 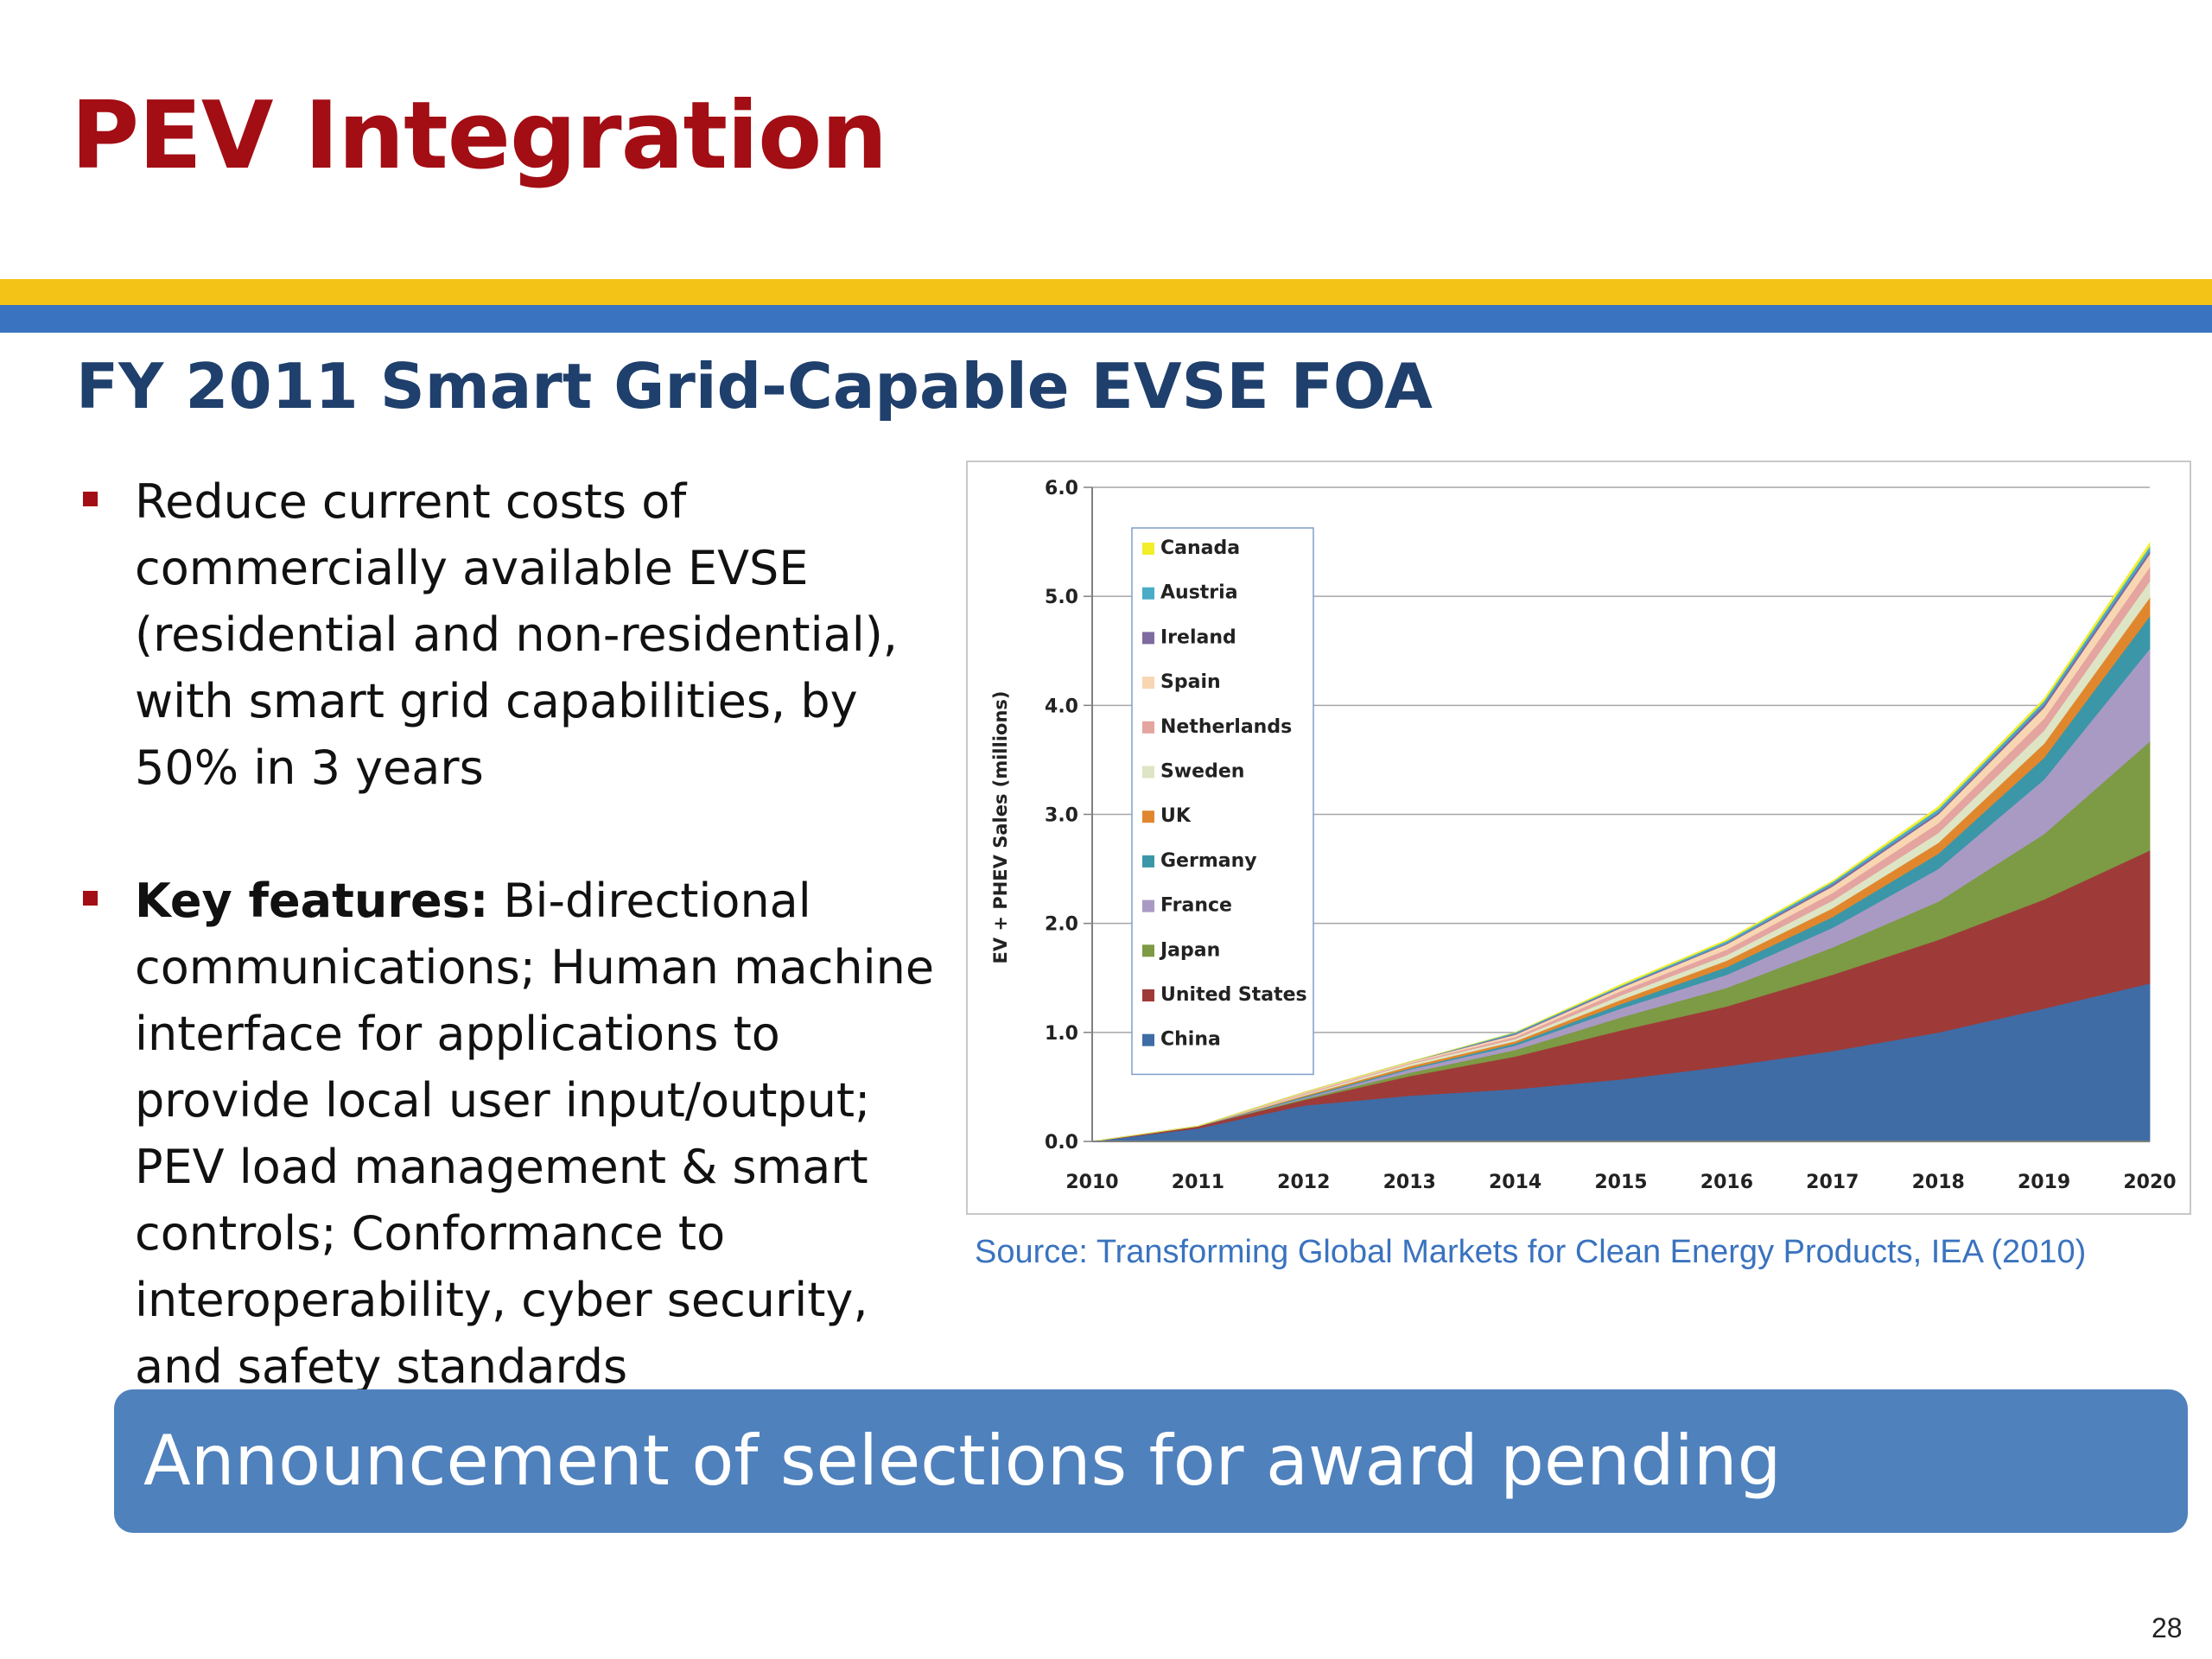 What do you see at coordinates (1091, 1182) in the screenshot?
I see `x-tick-label: 2010` at bounding box center [1091, 1182].